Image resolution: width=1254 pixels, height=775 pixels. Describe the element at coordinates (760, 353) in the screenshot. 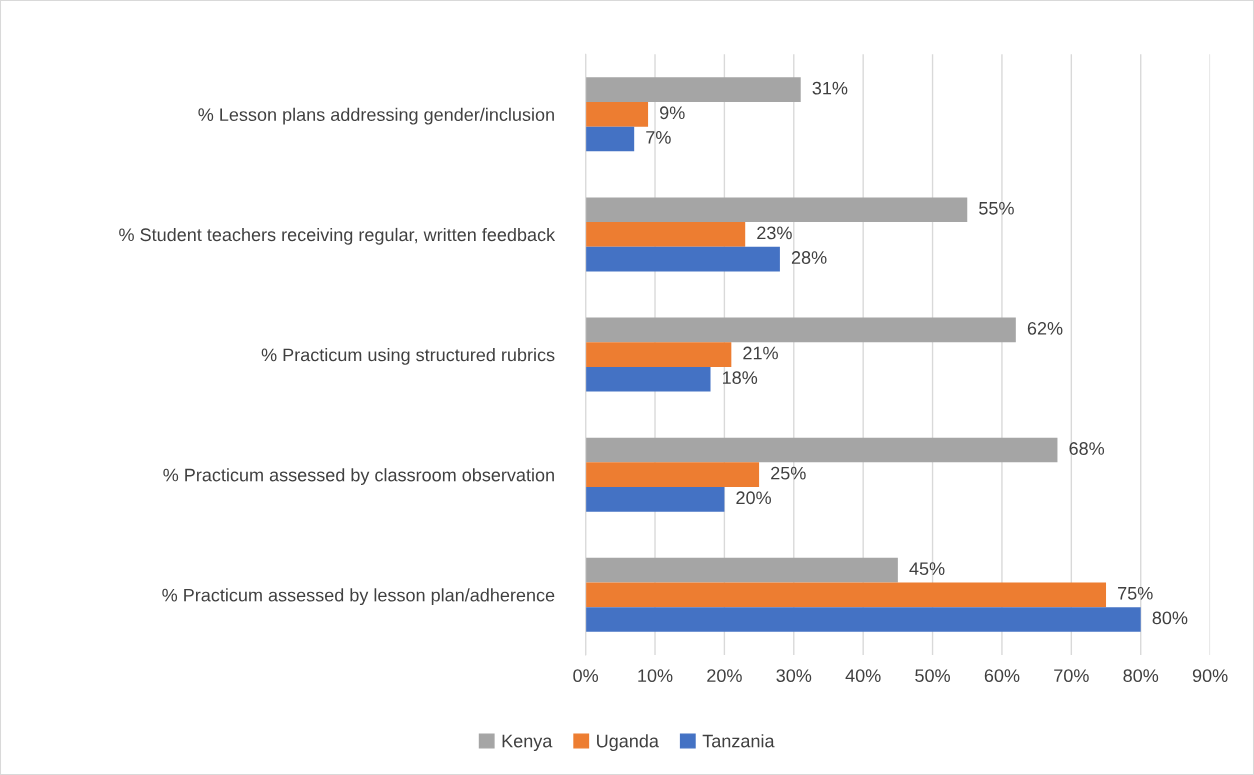

I see `data-label: 21%` at that location.